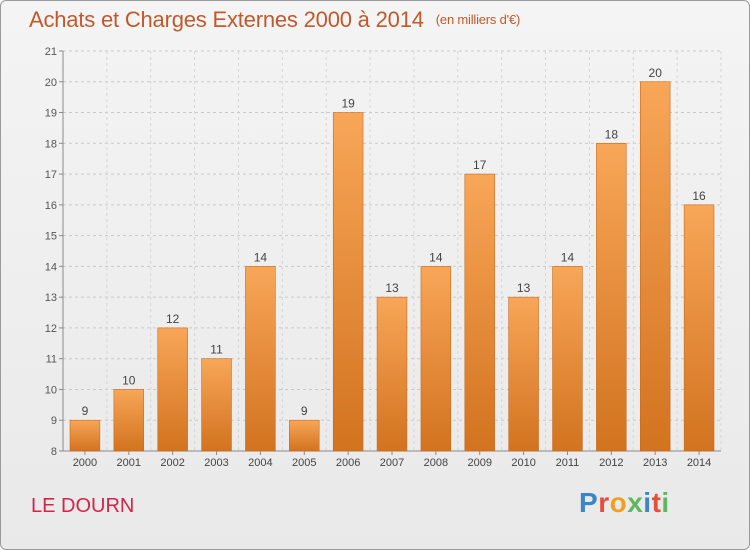 This screenshot has height=550, width=750. I want to click on y-tick-label: 9, so click(54, 421).